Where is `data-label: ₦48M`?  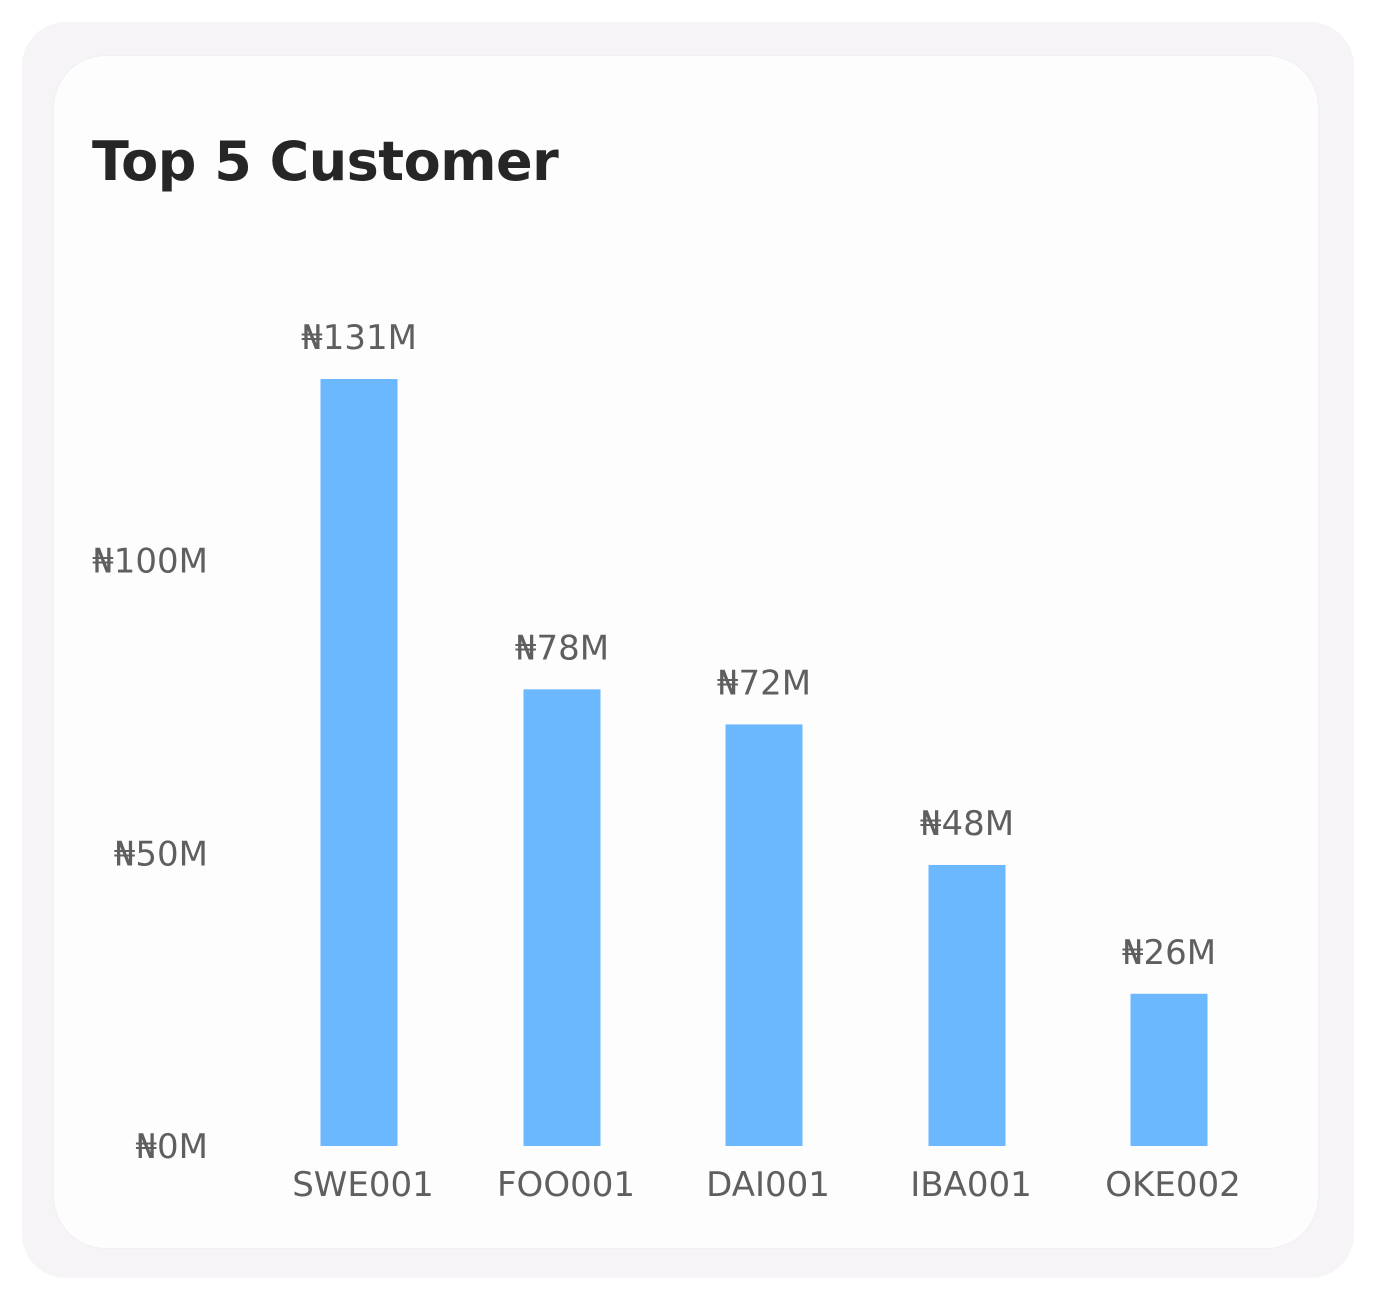
data-label: ₦48M is located at coordinates (967, 824).